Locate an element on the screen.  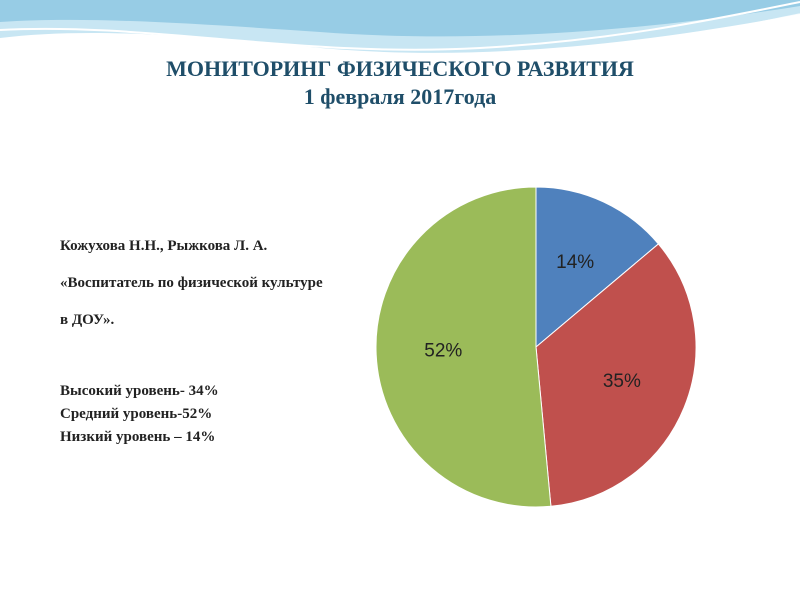
level-medium: Средний уровень-52% is located at coordinates (136, 414).